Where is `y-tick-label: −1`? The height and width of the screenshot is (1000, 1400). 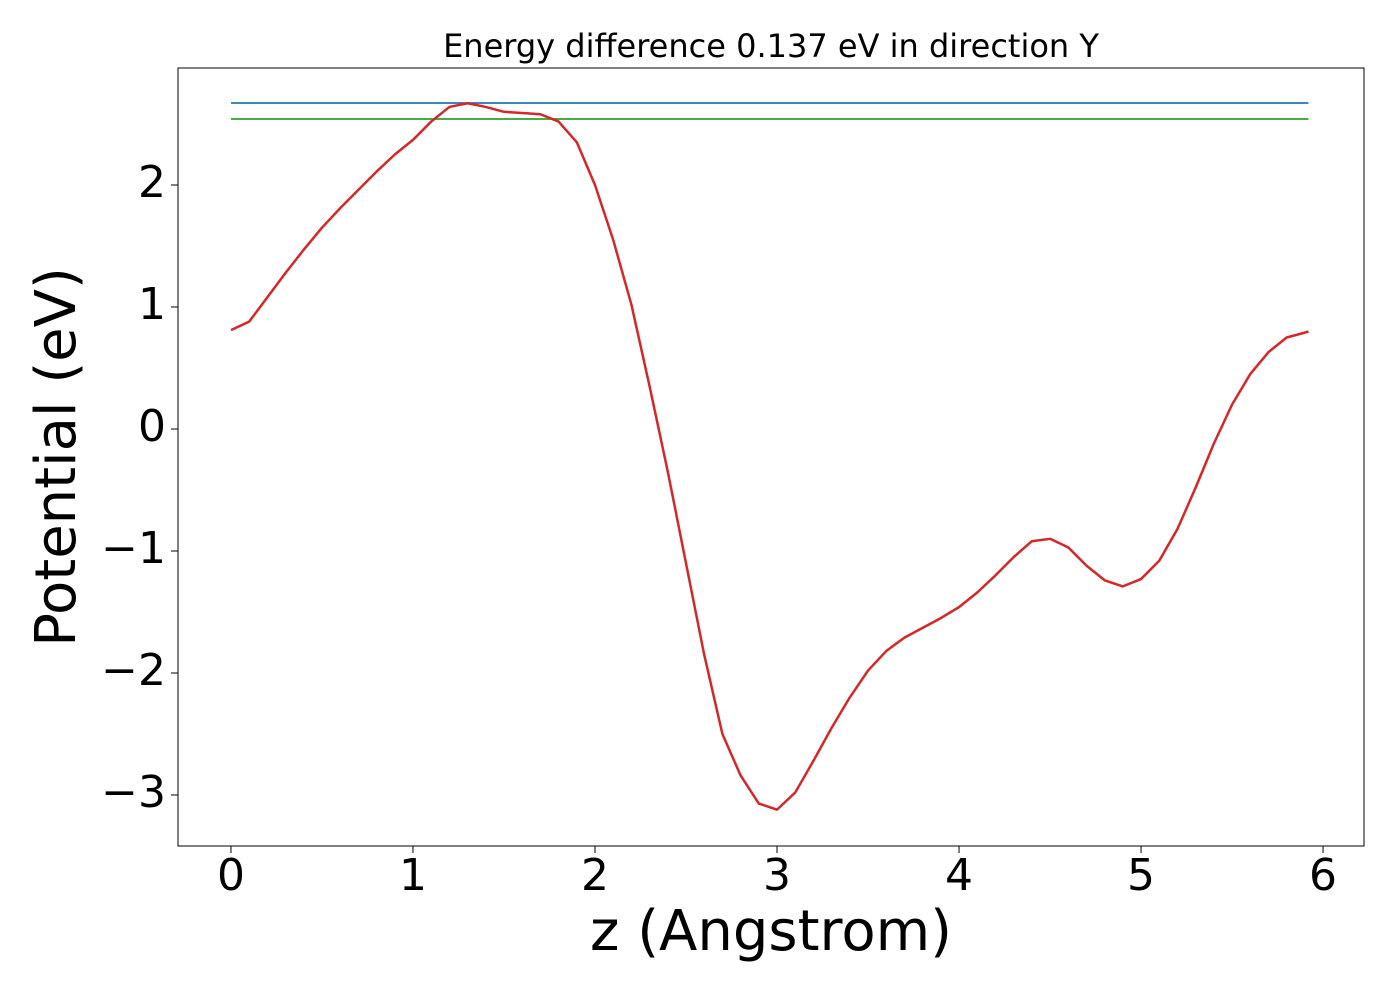 y-tick-label: −1 is located at coordinates (133, 548).